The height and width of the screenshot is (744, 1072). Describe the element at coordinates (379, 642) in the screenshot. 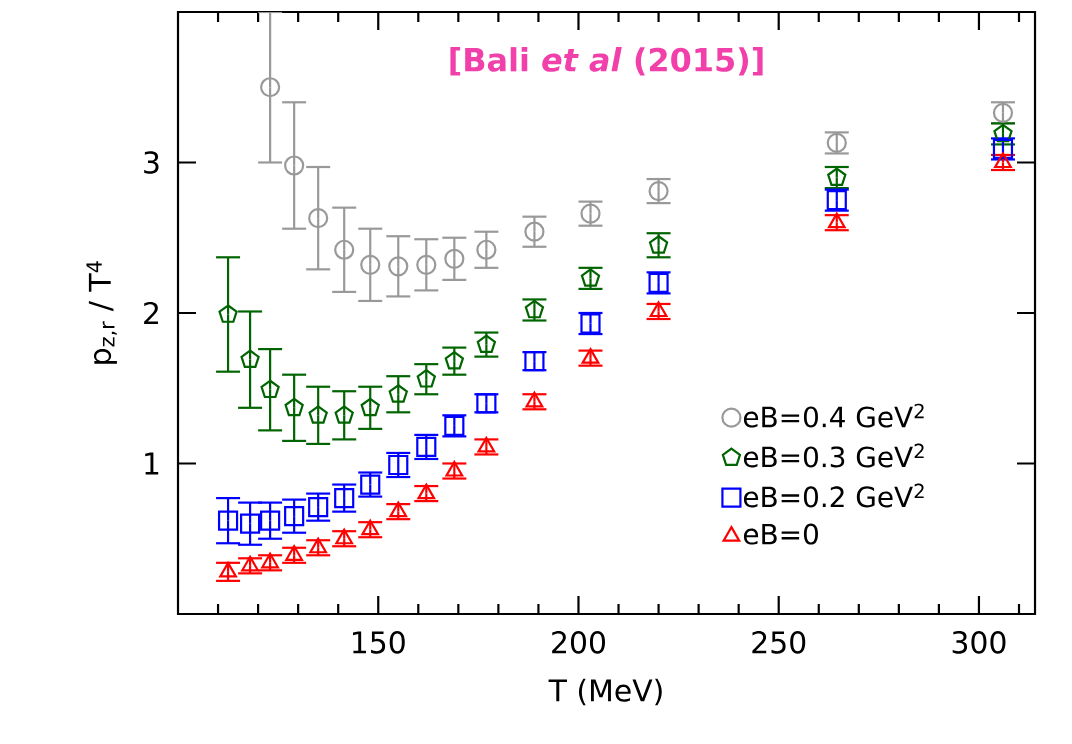

I see `x-tick-label: 150` at that location.